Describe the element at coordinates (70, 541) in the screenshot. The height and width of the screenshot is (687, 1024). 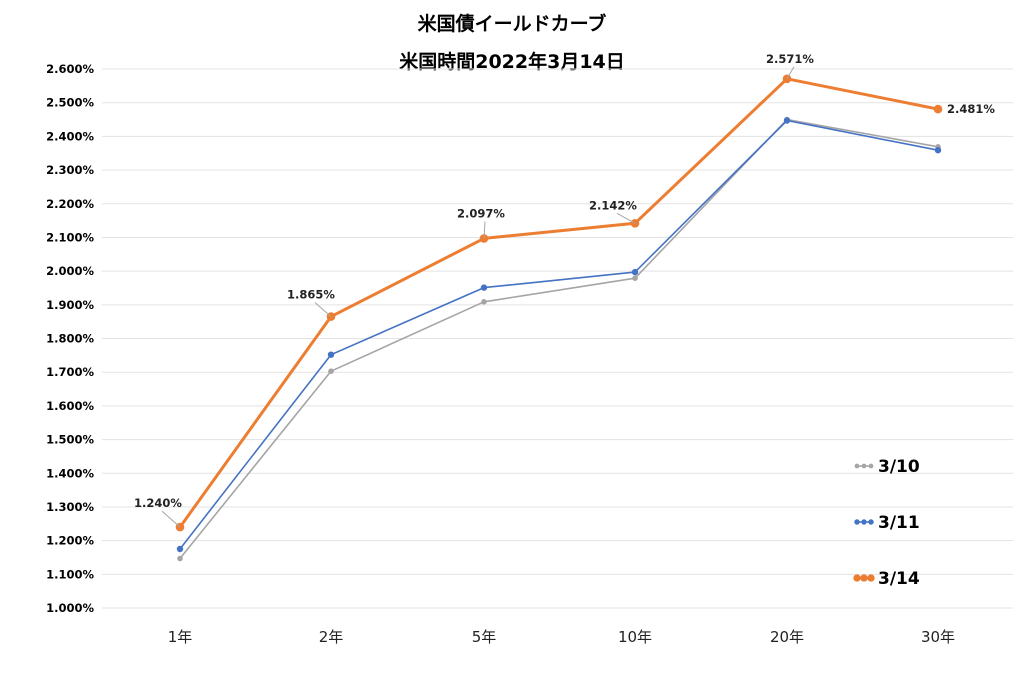
I see `y-tick-label: 1.200%` at that location.